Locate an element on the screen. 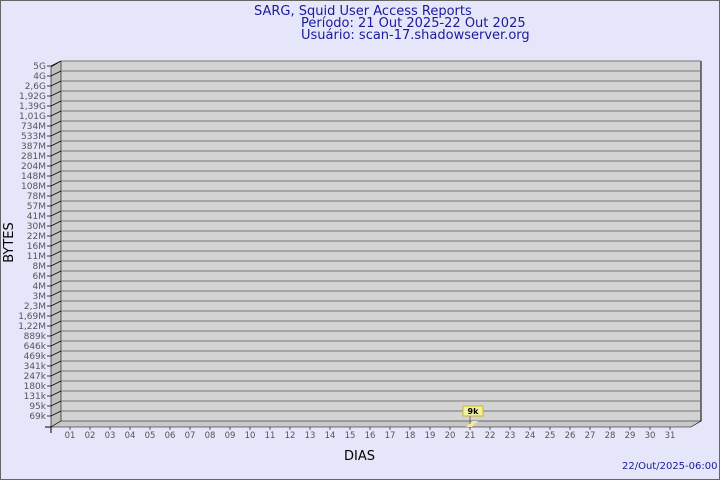  x-tick-label: 11 is located at coordinates (270, 436).